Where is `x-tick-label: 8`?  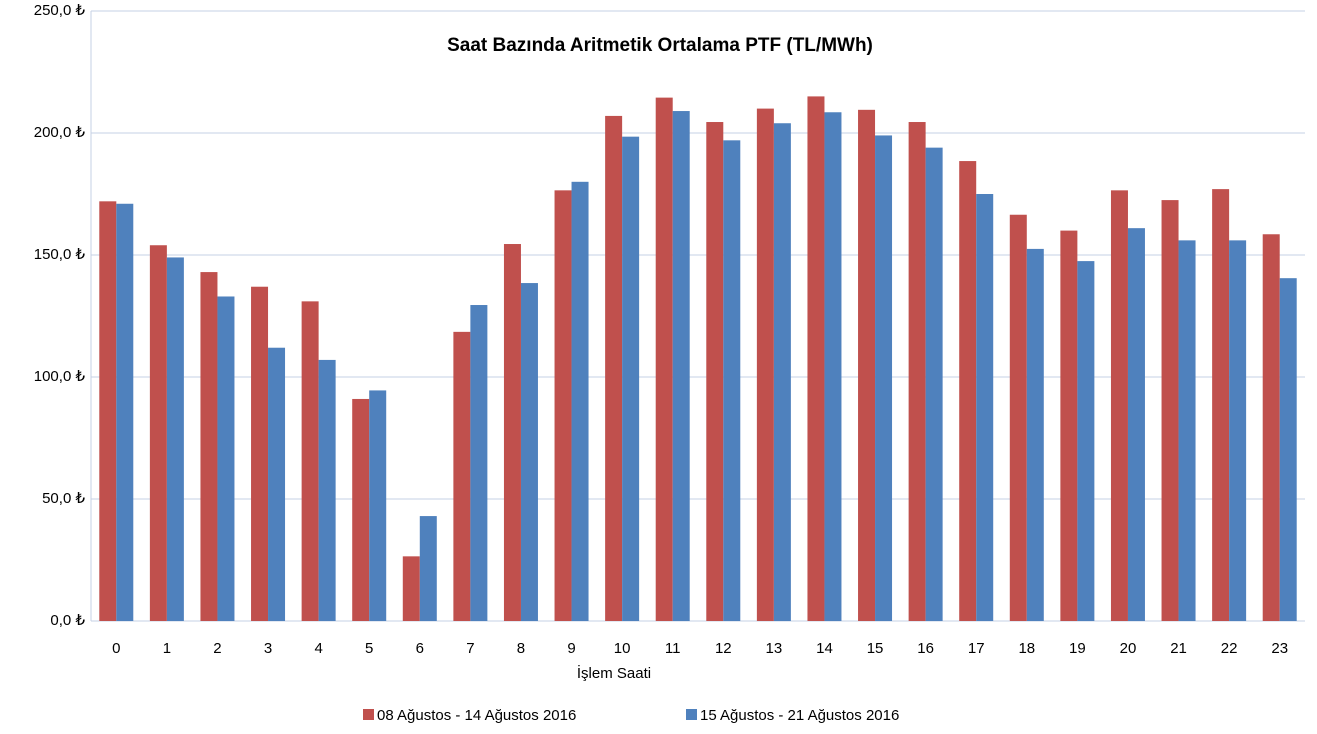 x-tick-label: 8 is located at coordinates (521, 648).